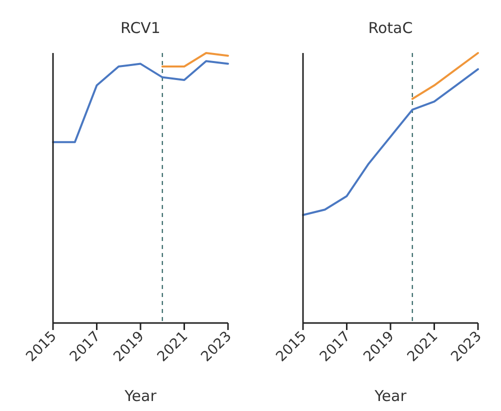 This screenshot has height=411, width=501. What do you see at coordinates (390, 28) in the screenshot?
I see `chart-title: RotaC` at bounding box center [390, 28].